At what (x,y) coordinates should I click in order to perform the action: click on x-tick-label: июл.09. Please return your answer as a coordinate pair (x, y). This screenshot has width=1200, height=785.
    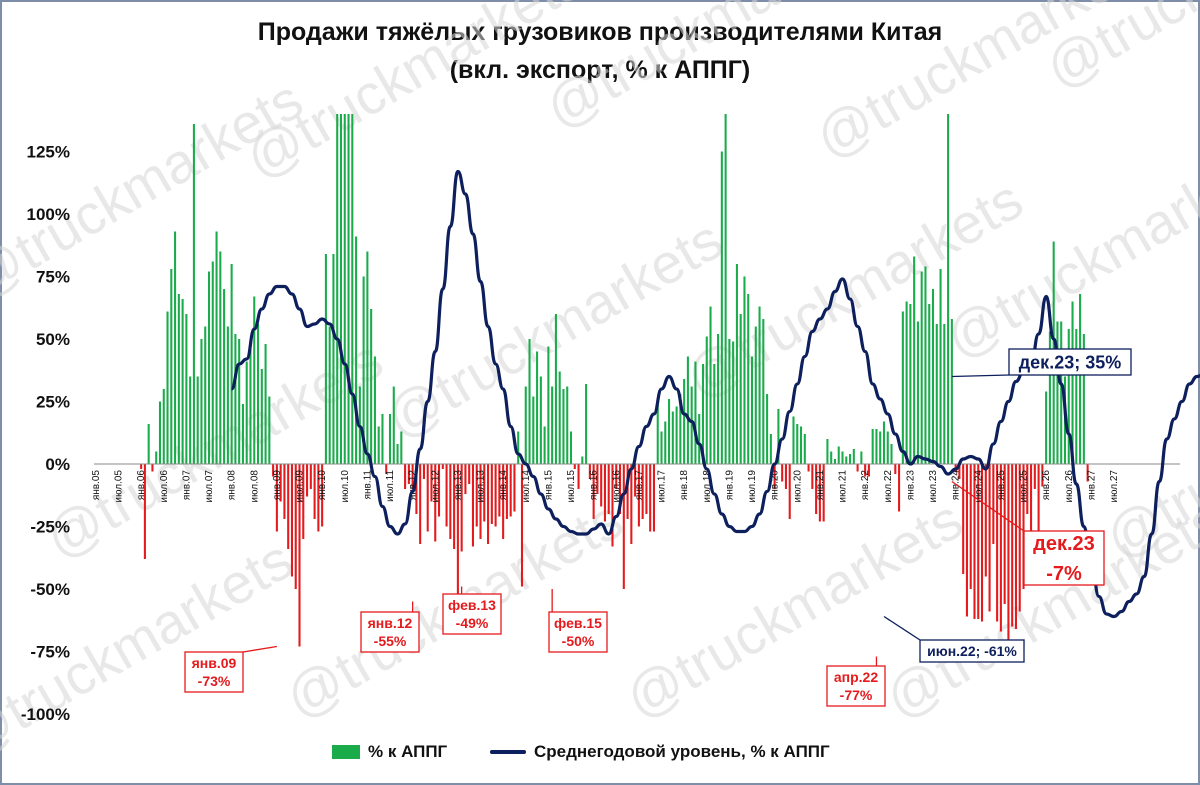
    Looking at the image, I should click on (300, 486).